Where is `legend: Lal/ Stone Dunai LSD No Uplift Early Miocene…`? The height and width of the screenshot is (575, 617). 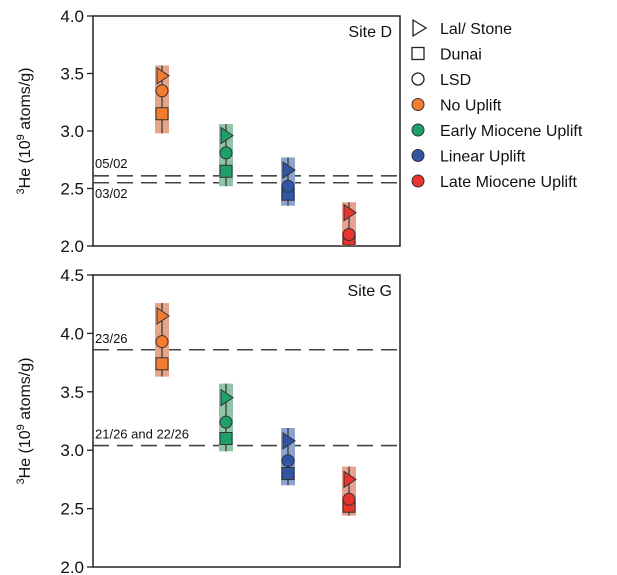
legend: Lal/ Stone Dunai LSD No Uplift Early Miocene… is located at coordinates (497, 104).